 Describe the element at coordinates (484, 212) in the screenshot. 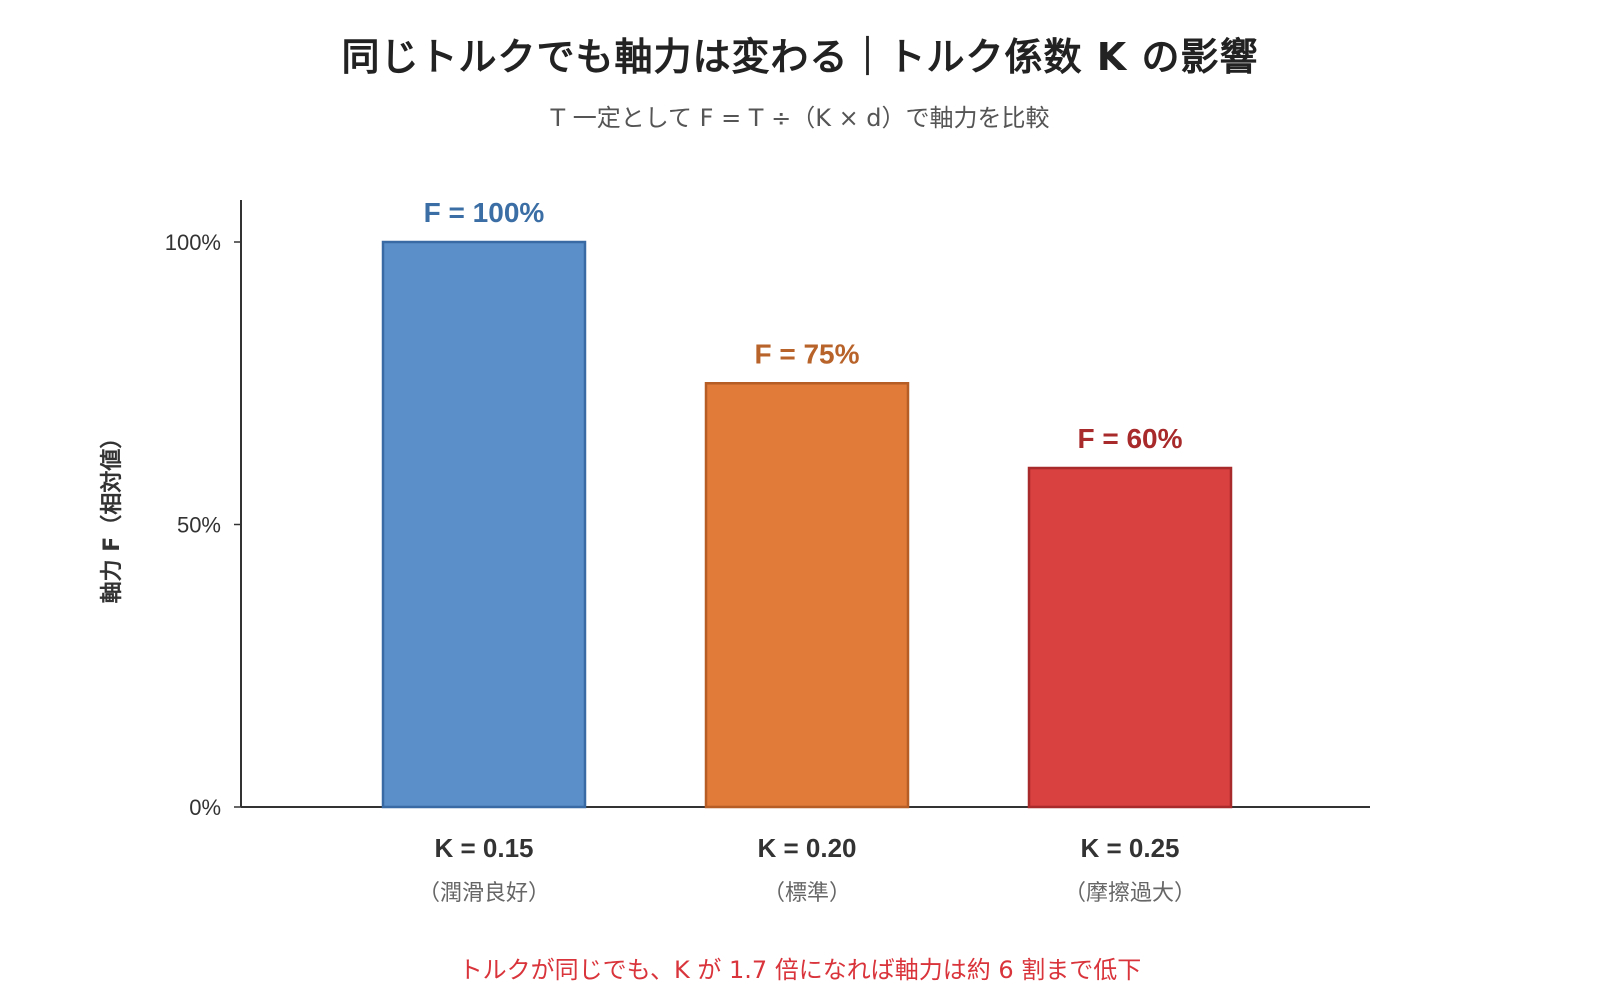

I see `bar-value-label: F = 100%` at that location.